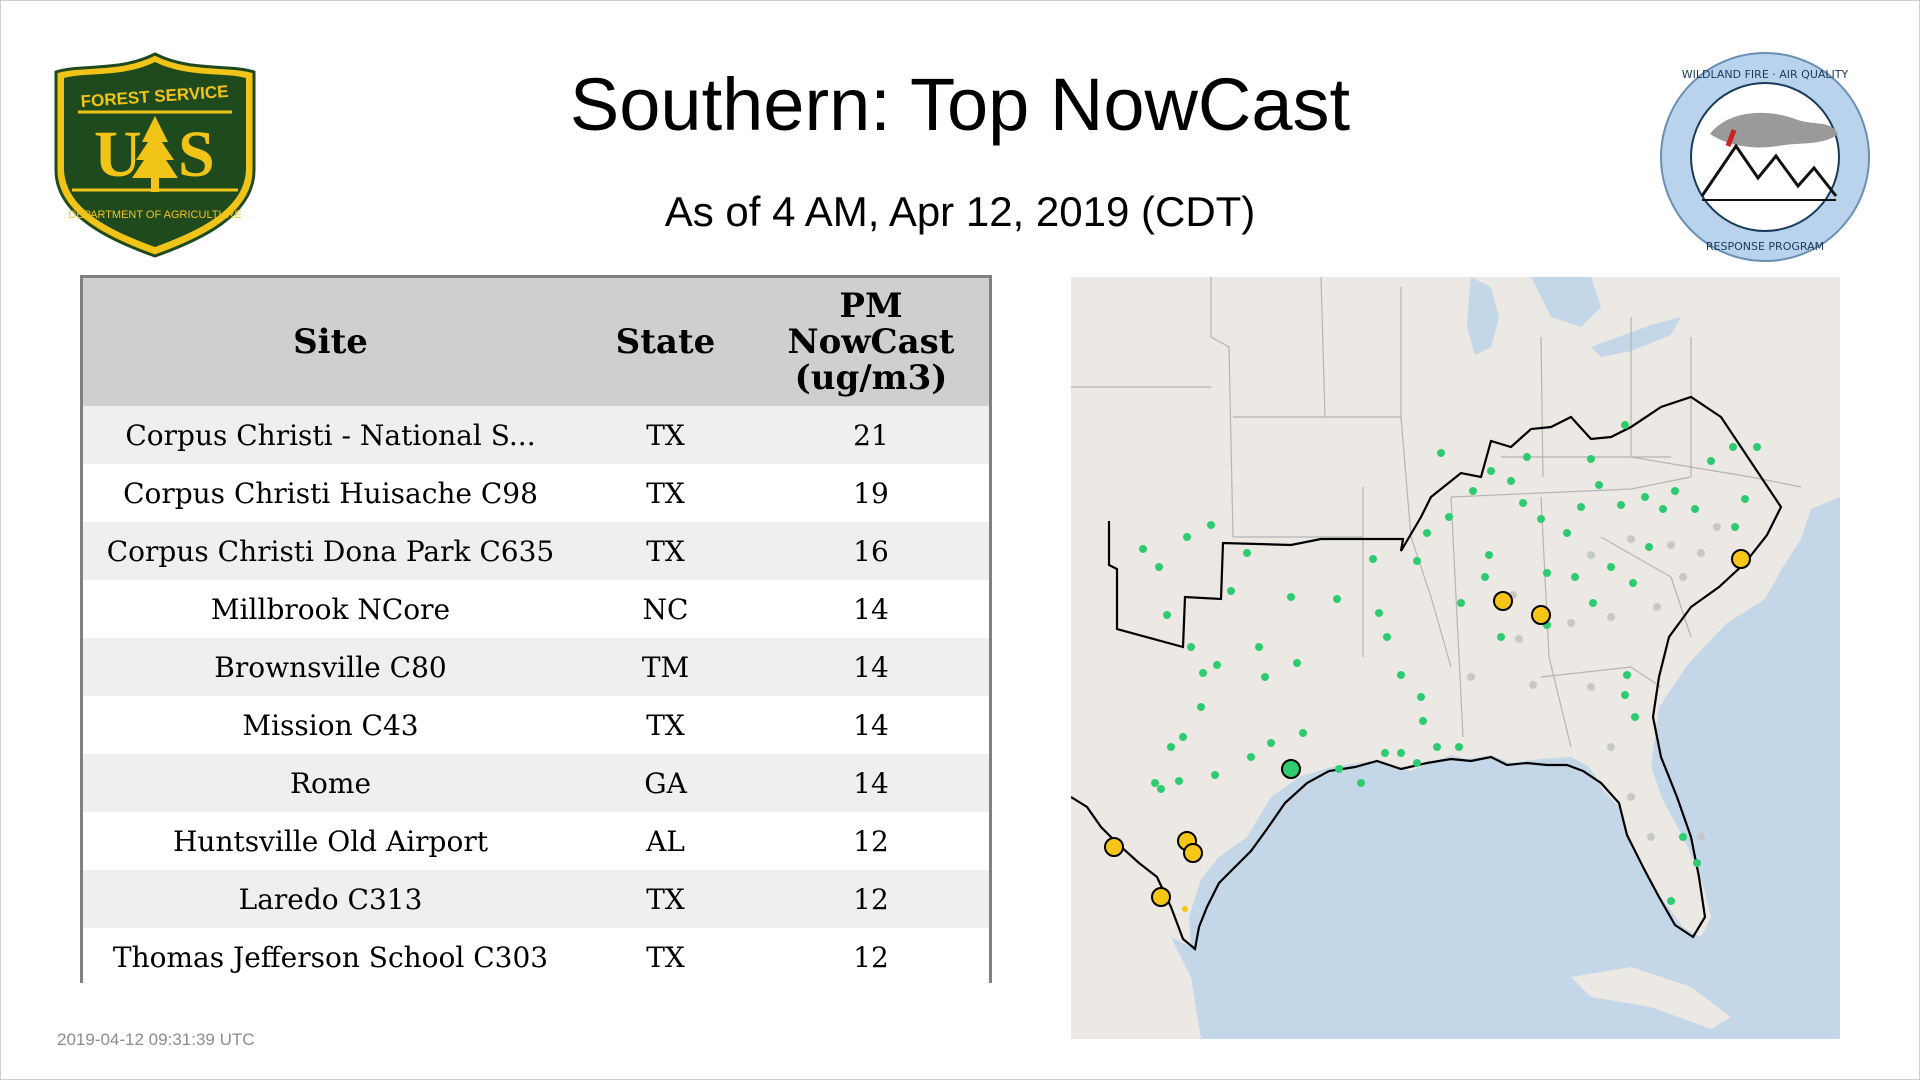  What do you see at coordinates (665, 667) in the screenshot?
I see `state-cell: TM` at bounding box center [665, 667].